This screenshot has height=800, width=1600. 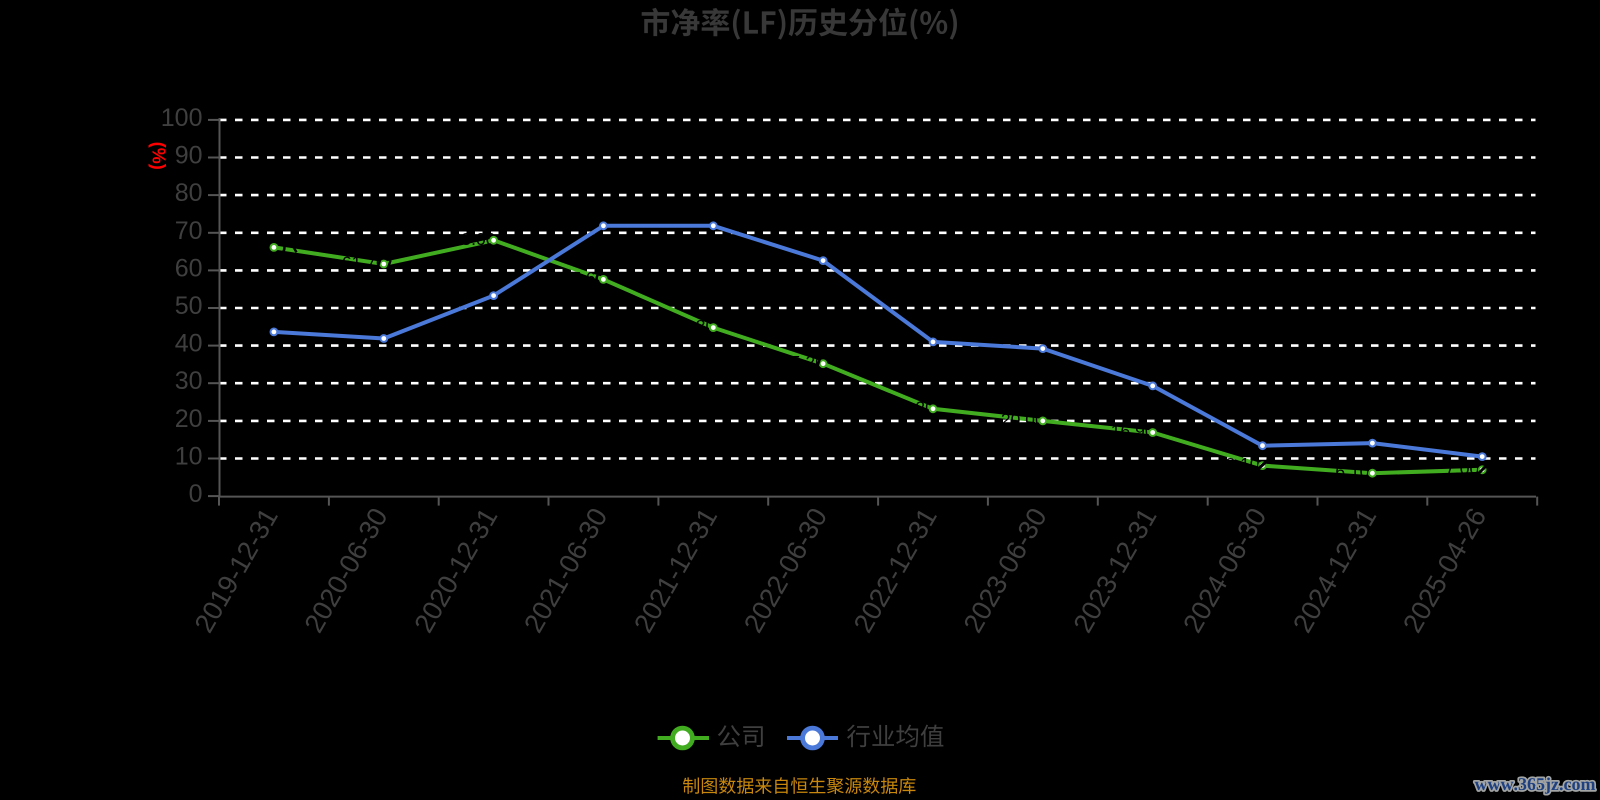 I want to click on svg-text: 8.10, so click(x=1242, y=464).